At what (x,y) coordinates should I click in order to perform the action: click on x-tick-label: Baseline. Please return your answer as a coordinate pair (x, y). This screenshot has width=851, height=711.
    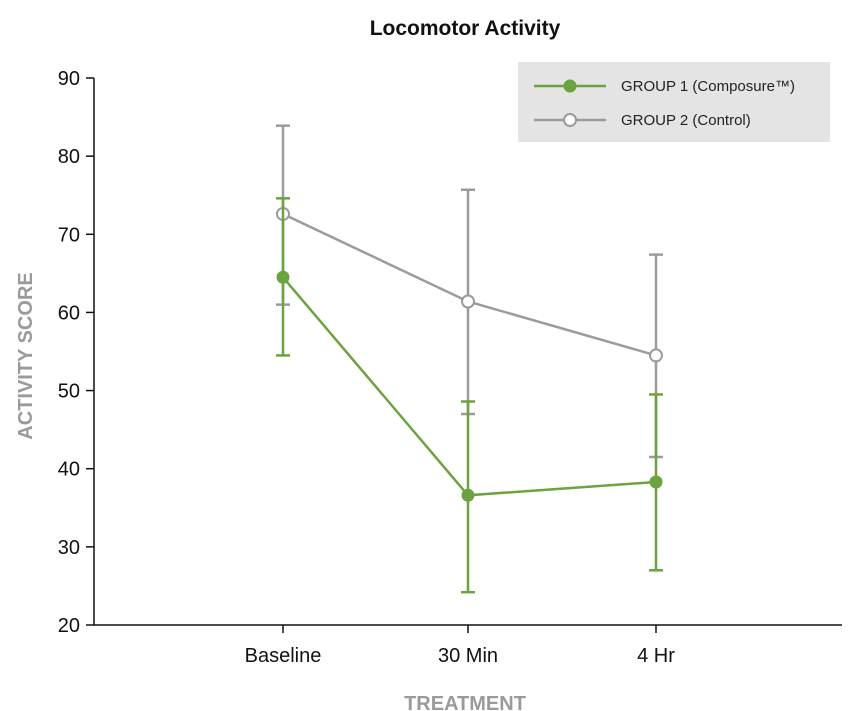
    Looking at the image, I should click on (283, 656).